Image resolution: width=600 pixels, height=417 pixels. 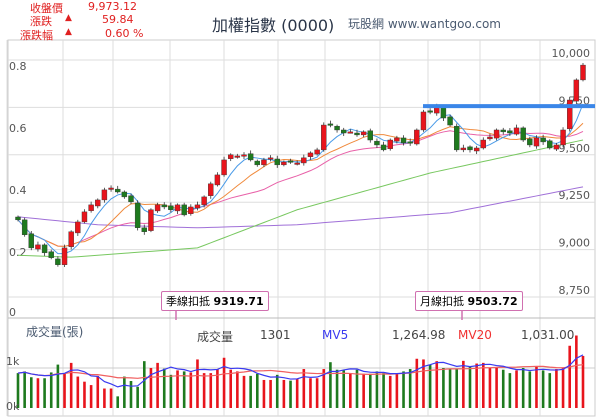 What do you see at coordinates (419, 335) in the screenshot?
I see `mv5-value: 1,264.98` at bounding box center [419, 335].